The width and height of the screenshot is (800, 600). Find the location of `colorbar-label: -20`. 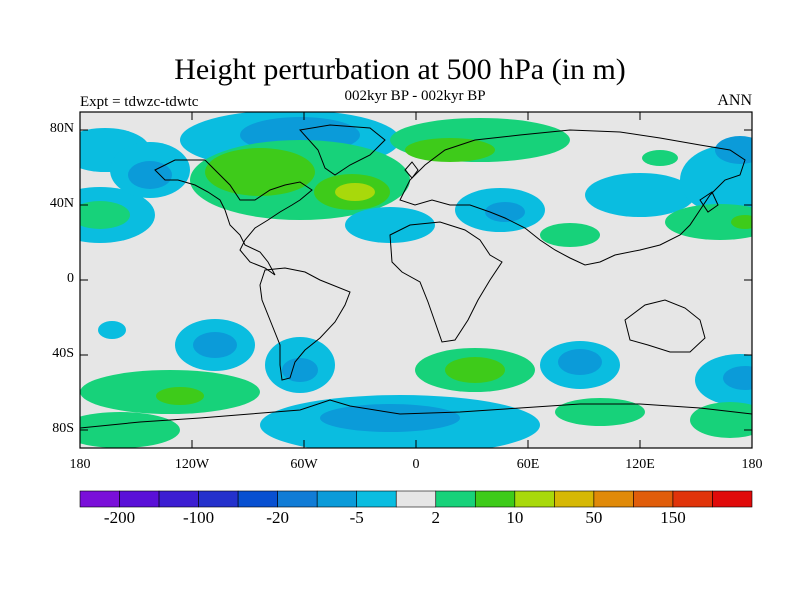

colorbar-label: -20 is located at coordinates (277, 517).